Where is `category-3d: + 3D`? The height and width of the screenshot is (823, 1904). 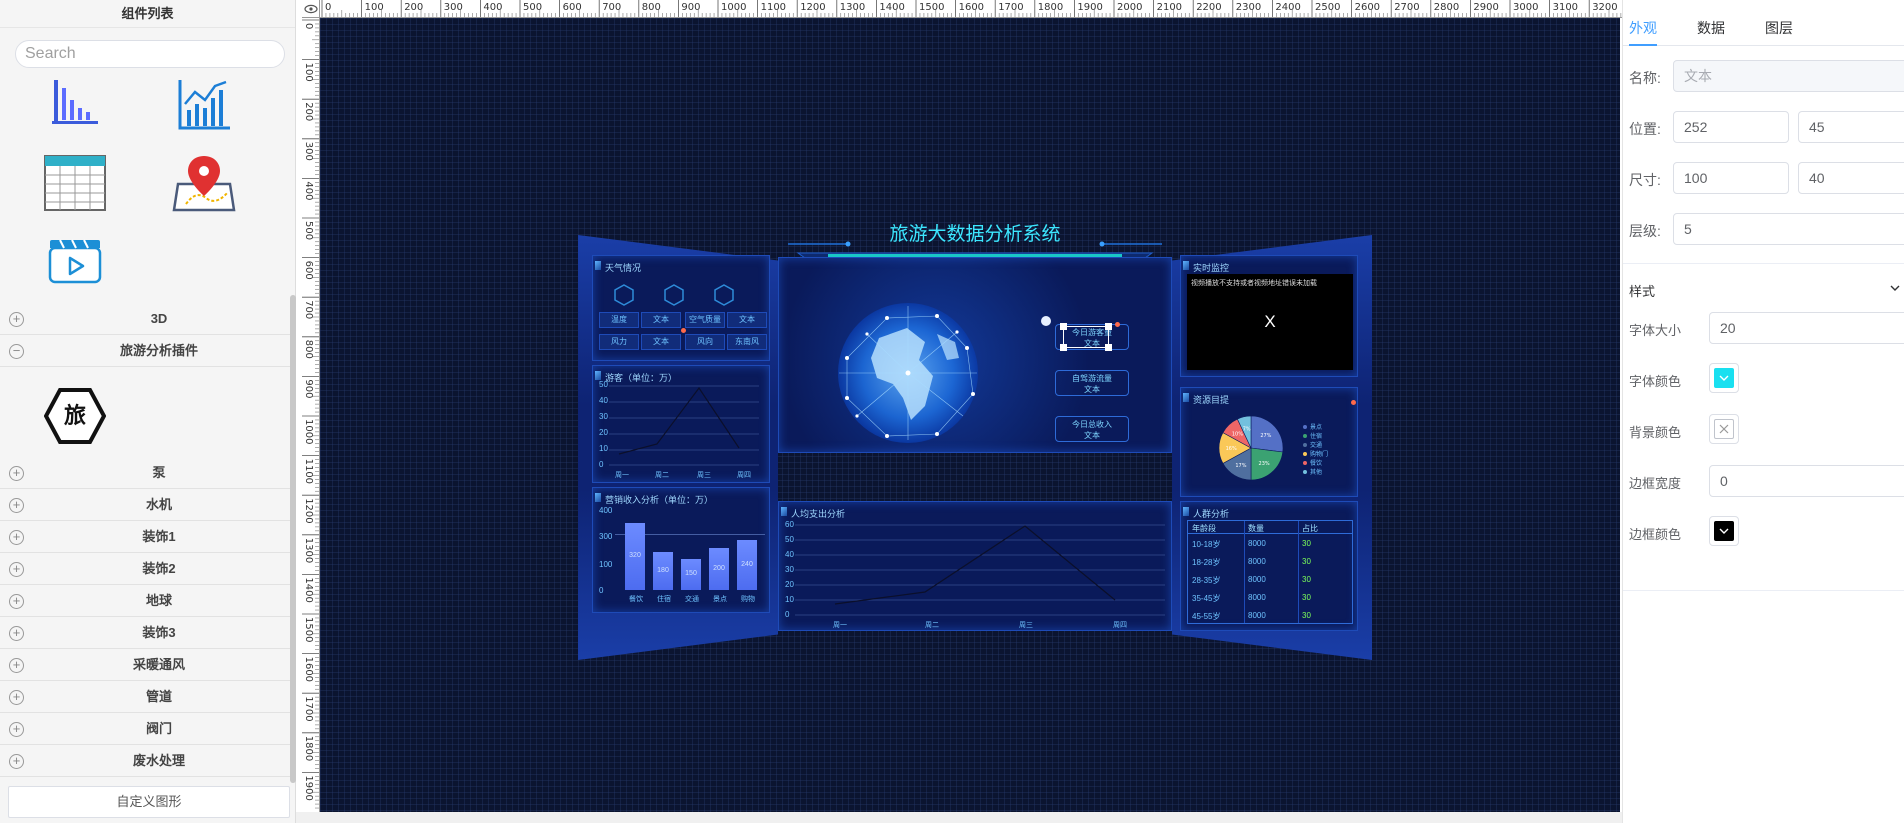 category-3d: + 3D is located at coordinates (145, 319).